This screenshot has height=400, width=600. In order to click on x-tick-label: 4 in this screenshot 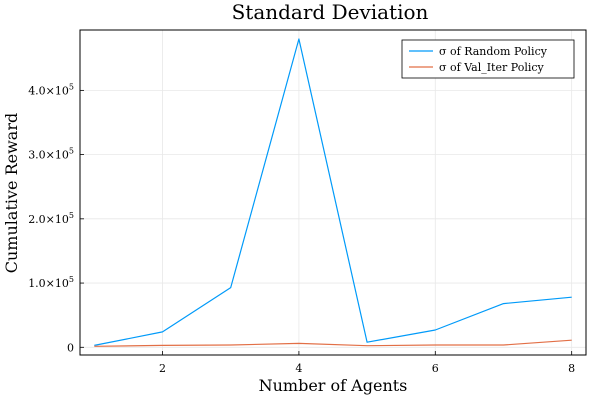, I will do `click(298, 368)`.